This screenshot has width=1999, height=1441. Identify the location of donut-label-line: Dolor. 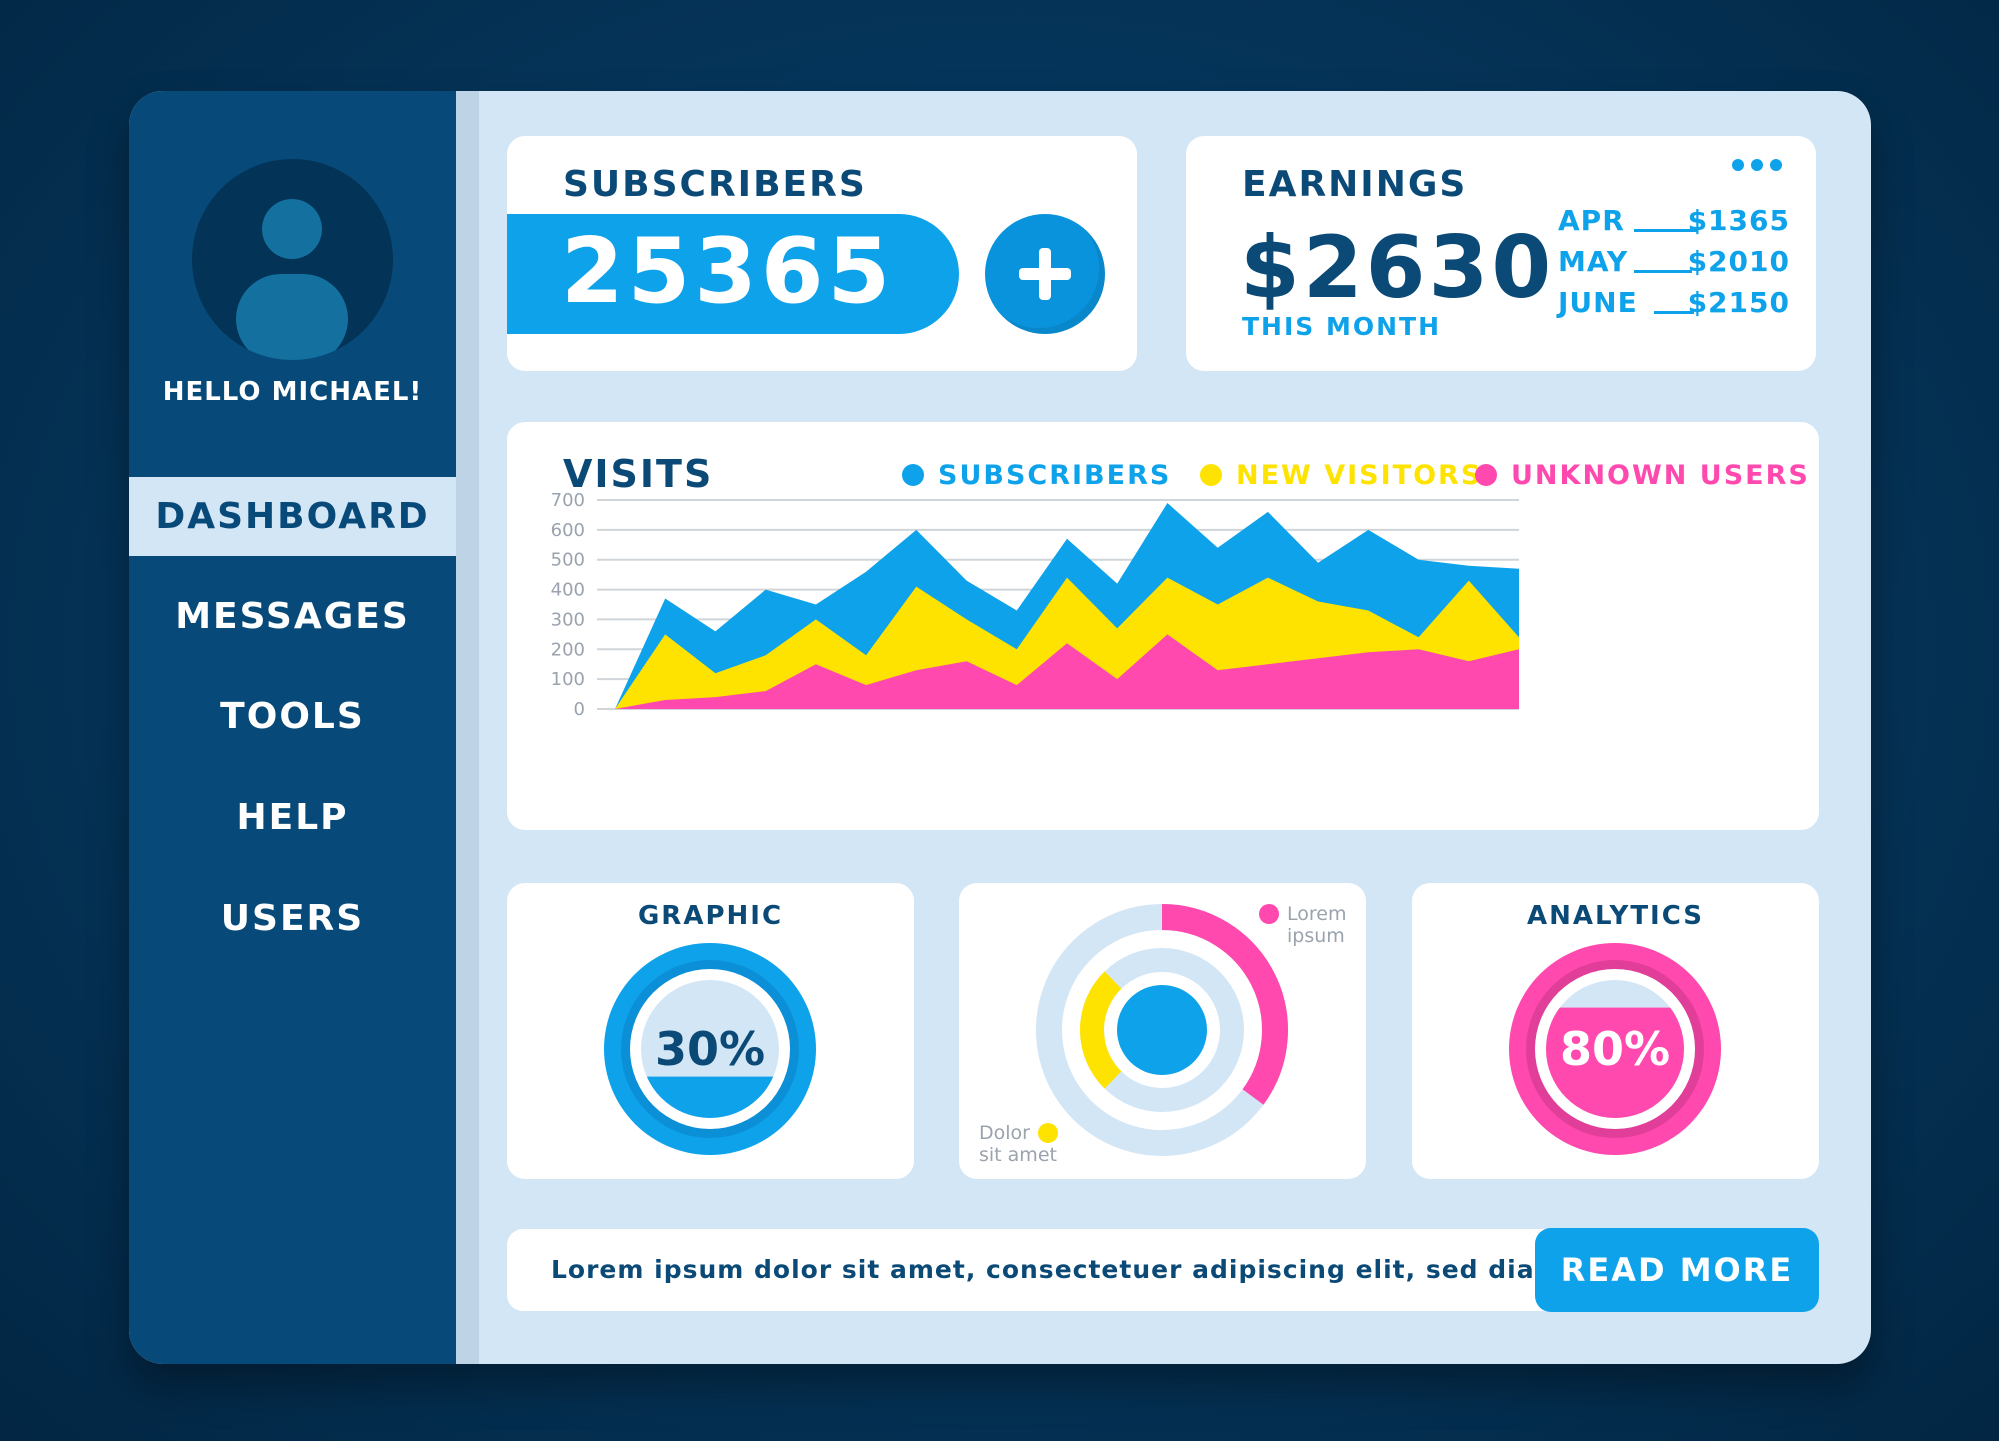
(1004, 1133).